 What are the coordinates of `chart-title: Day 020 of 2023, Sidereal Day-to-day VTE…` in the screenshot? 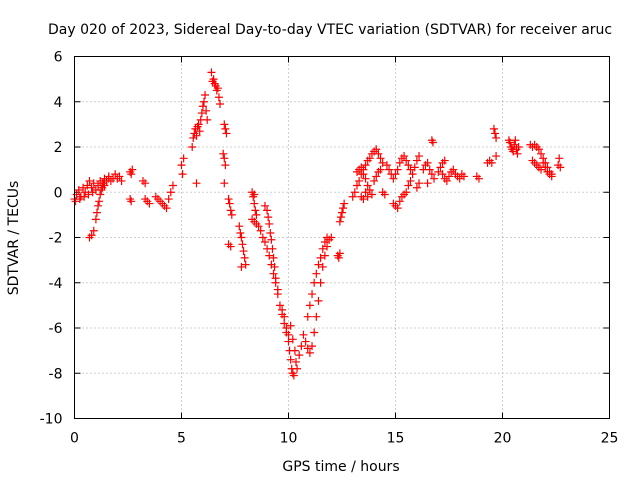 It's located at (330, 30).